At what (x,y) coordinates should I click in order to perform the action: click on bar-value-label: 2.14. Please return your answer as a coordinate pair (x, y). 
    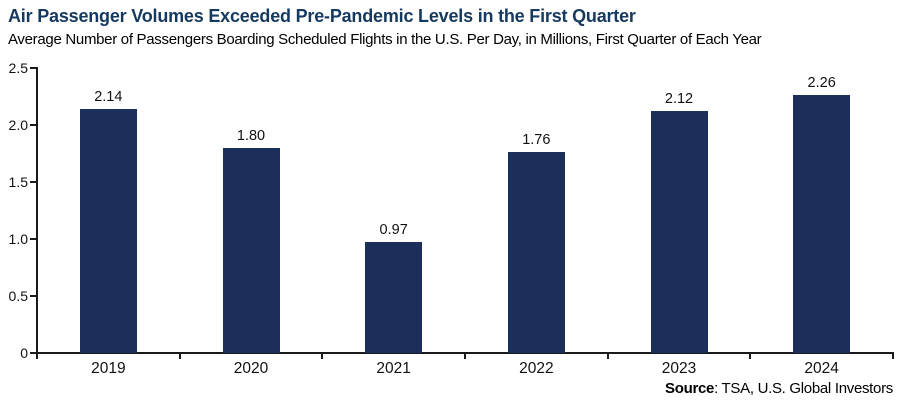
    Looking at the image, I should click on (108, 97).